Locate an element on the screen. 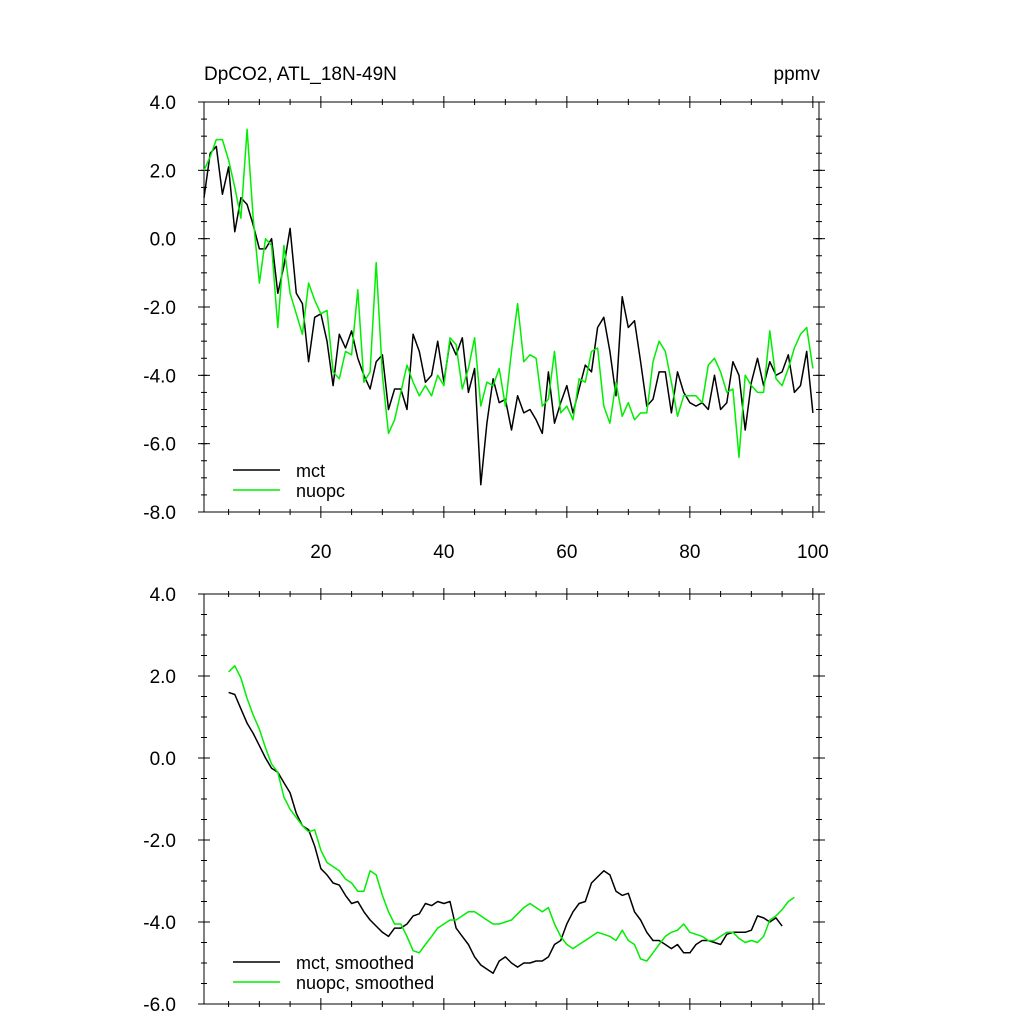  x-tick-label: 100 is located at coordinates (813, 552).